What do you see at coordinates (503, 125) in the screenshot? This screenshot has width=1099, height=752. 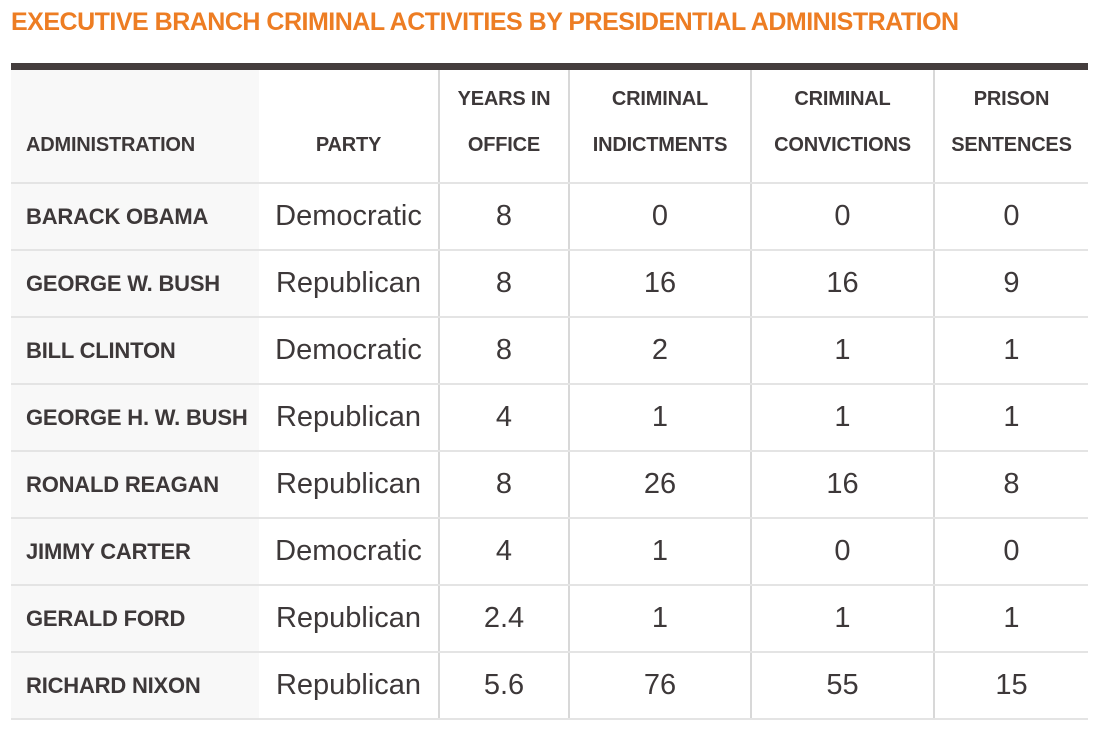 I see `col-header-years-in-office: YEARS IN OFFICE` at bounding box center [503, 125].